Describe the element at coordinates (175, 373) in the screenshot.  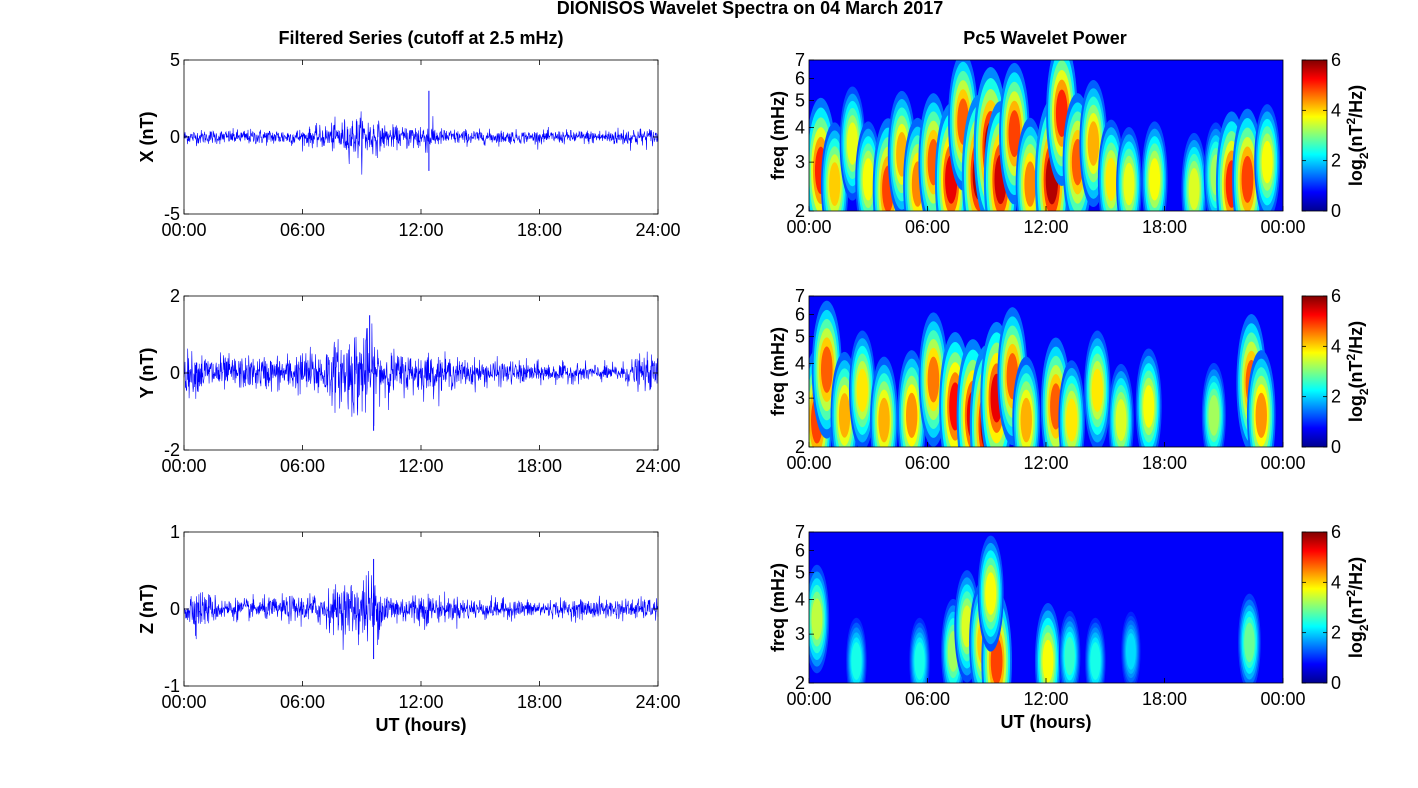
I see `y-tick-label: 0` at that location.